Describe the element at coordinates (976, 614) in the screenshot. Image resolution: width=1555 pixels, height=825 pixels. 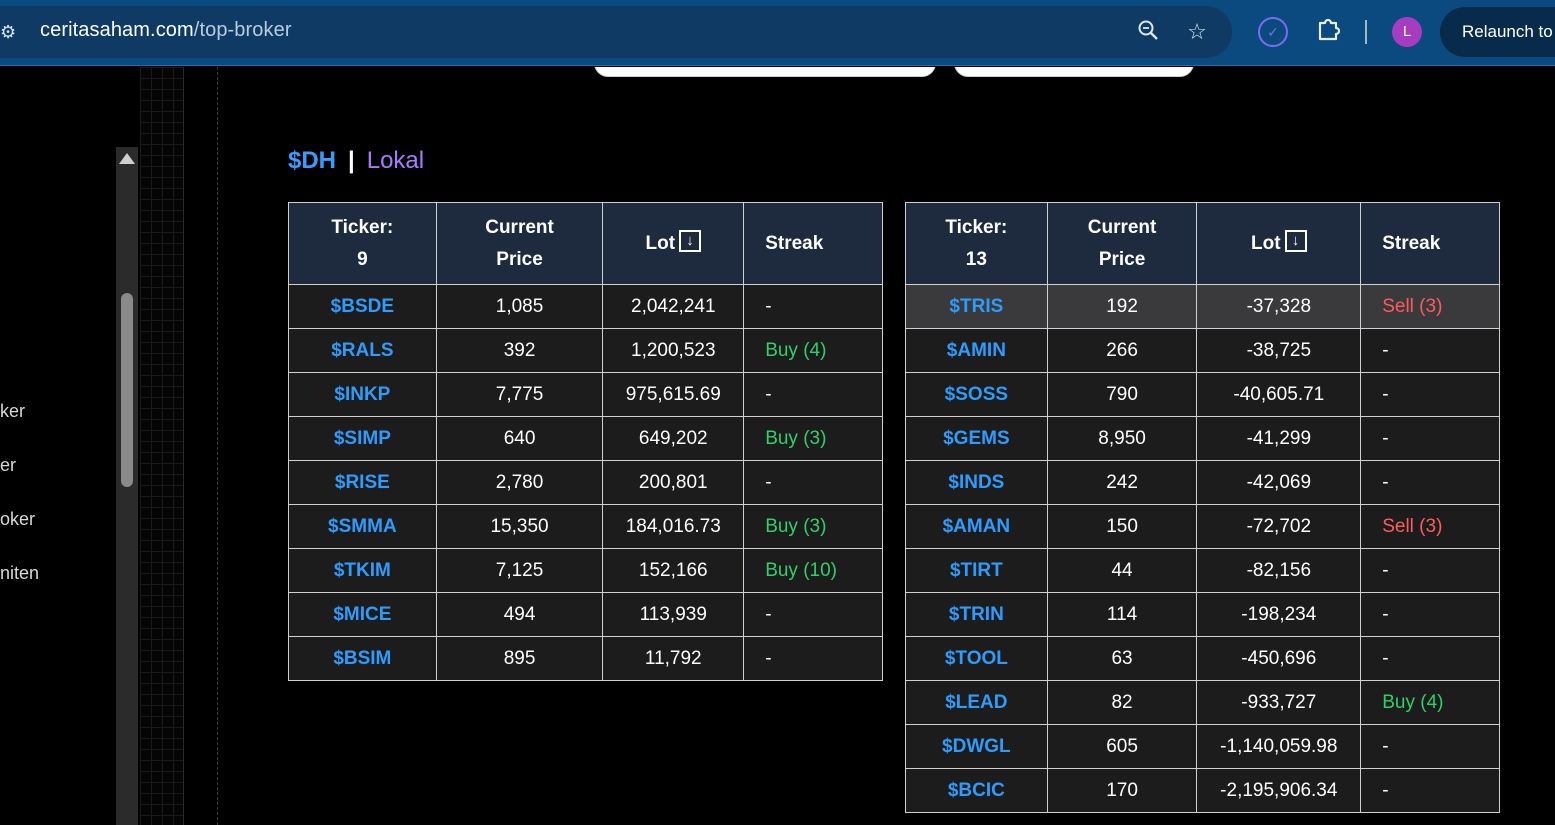
I see `ticker-cell: $TRIN` at that location.